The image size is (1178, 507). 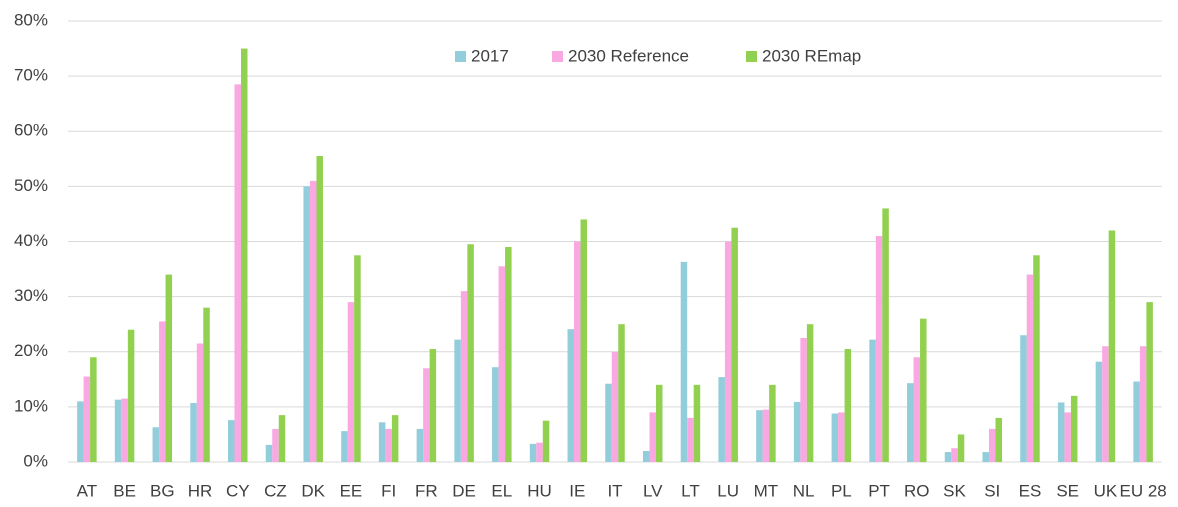 I want to click on x-tick-label: EL, so click(x=501, y=490).